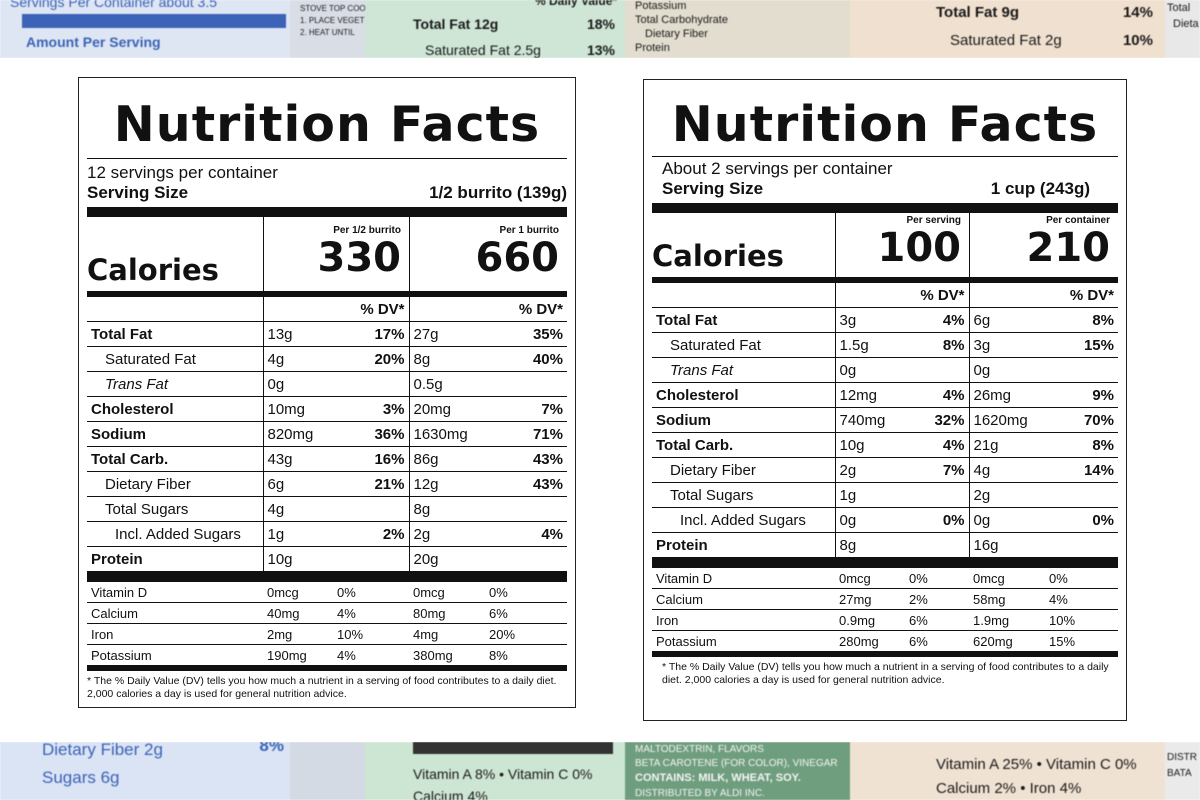 The image size is (1200, 800). What do you see at coordinates (1137, 40) in the screenshot?
I see `bg-text: 10%` at bounding box center [1137, 40].